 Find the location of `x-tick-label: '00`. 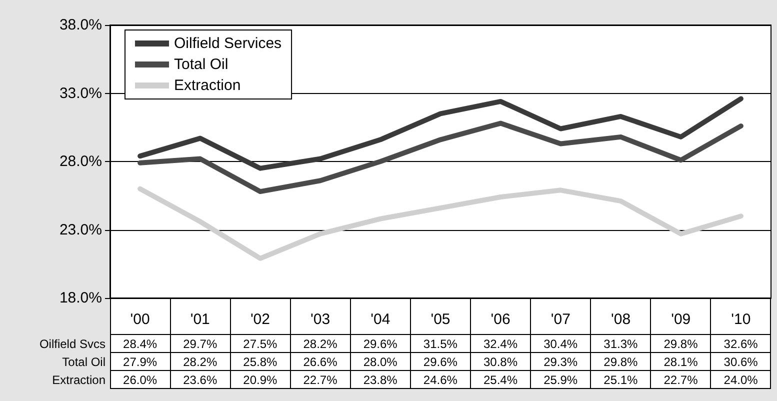

x-tick-label: '00 is located at coordinates (140, 319).